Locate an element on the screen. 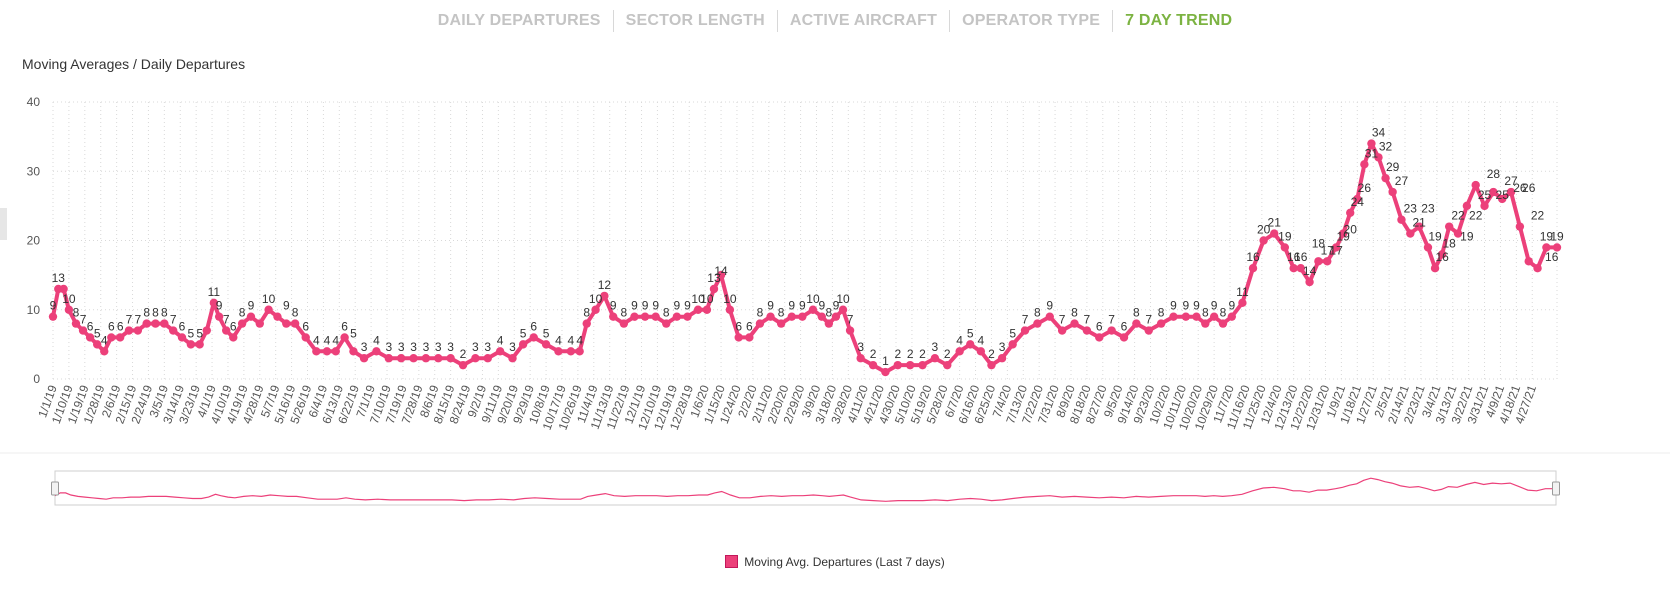 Image resolution: width=1670 pixels, height=590 pixels. data-label: 34 is located at coordinates (1379, 133).